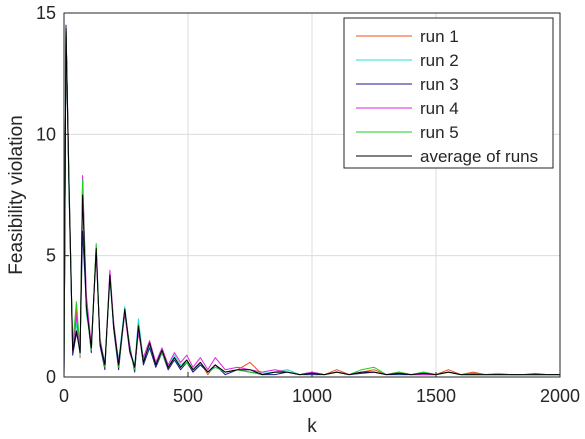 This screenshot has height=439, width=585. What do you see at coordinates (479, 156) in the screenshot?
I see `legend-label: average of runs` at bounding box center [479, 156].